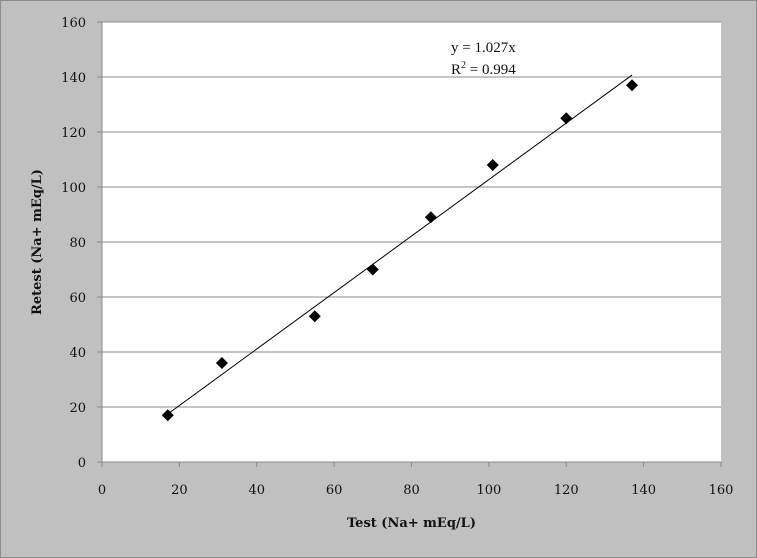  What do you see at coordinates (73, 133) in the screenshot?
I see `y-tick-label: 120` at bounding box center [73, 133].